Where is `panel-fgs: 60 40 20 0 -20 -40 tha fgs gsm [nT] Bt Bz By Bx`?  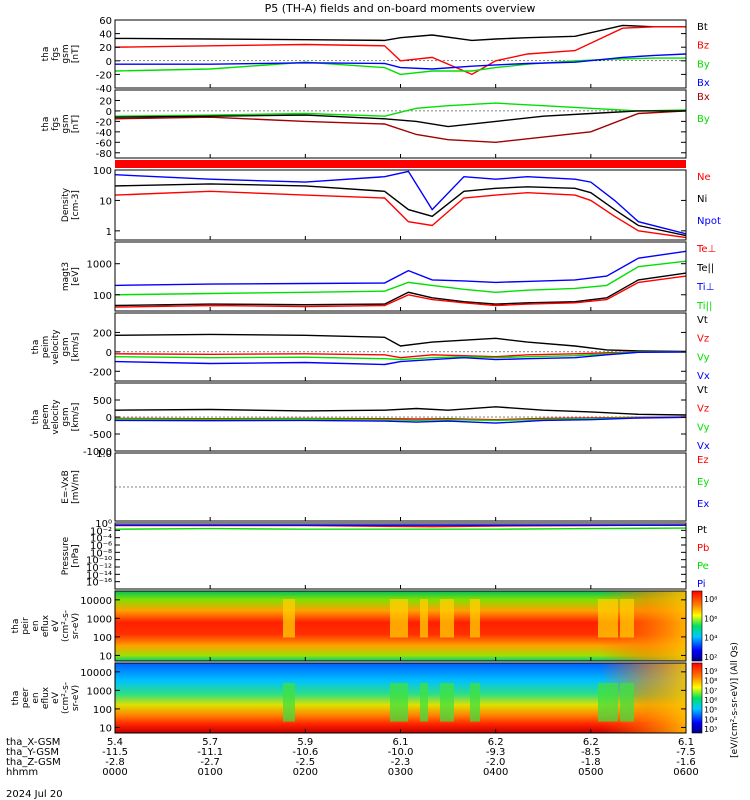
panel-fgs: 60 40 20 0 -20 -40 tha fgs gsm [nT] Bt Bz By Bx is located at coordinates (375, 55).